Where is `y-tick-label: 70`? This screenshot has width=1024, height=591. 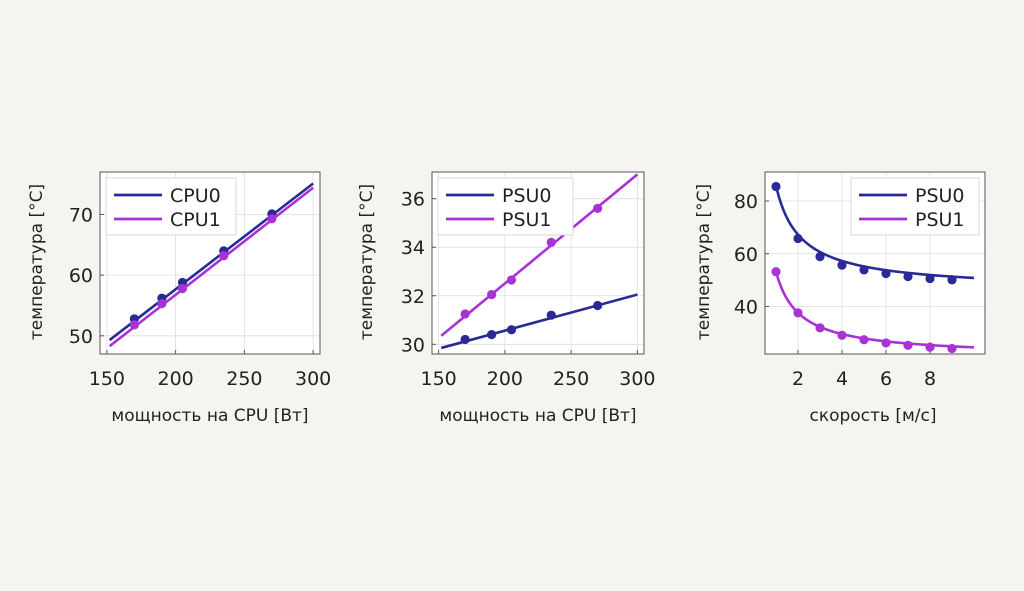 y-tick-label: 70 is located at coordinates (81, 215).